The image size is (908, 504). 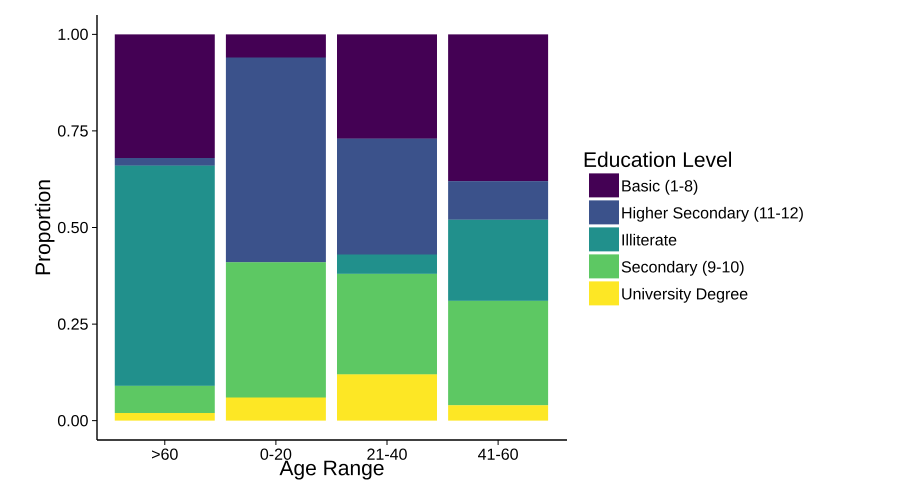 What do you see at coordinates (276, 454) in the screenshot?
I see `x-tick-label: 0-20` at bounding box center [276, 454].